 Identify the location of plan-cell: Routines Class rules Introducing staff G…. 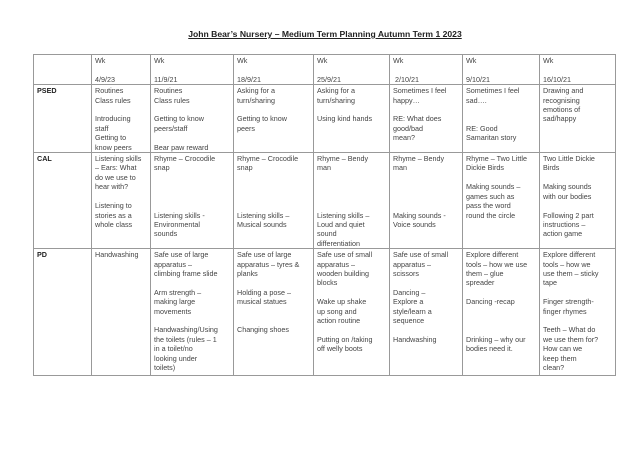
(121, 119).